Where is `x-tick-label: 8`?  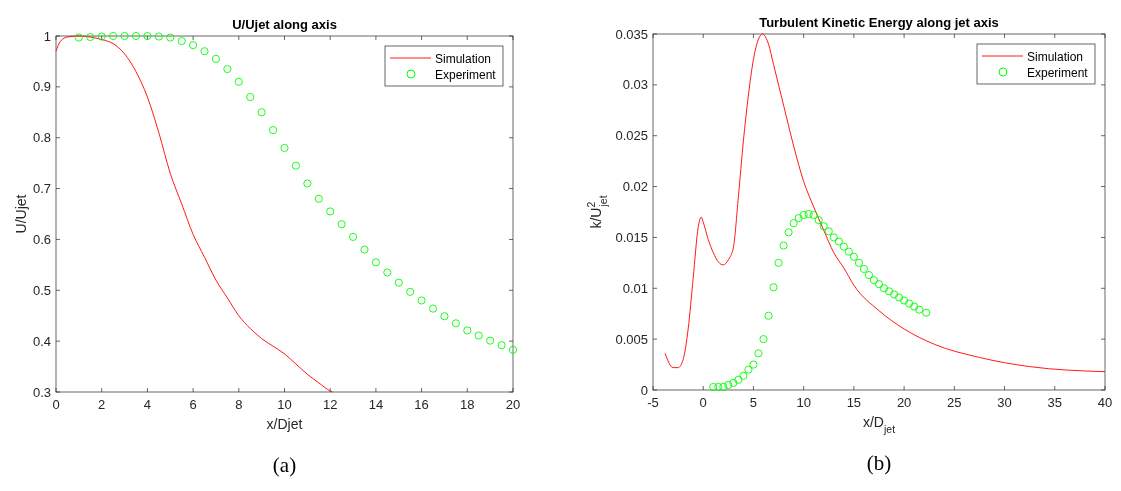
x-tick-label: 8 is located at coordinates (239, 404).